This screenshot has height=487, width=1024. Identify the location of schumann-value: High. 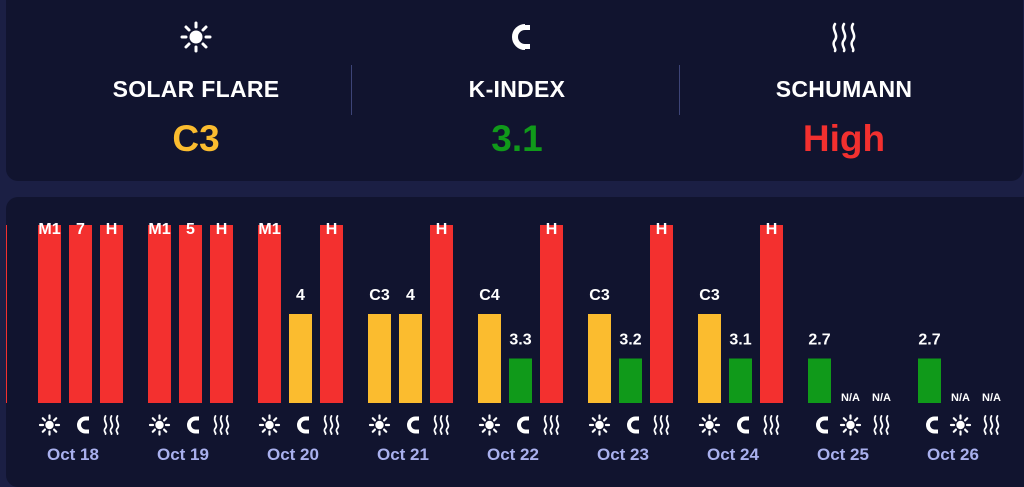
(844, 138).